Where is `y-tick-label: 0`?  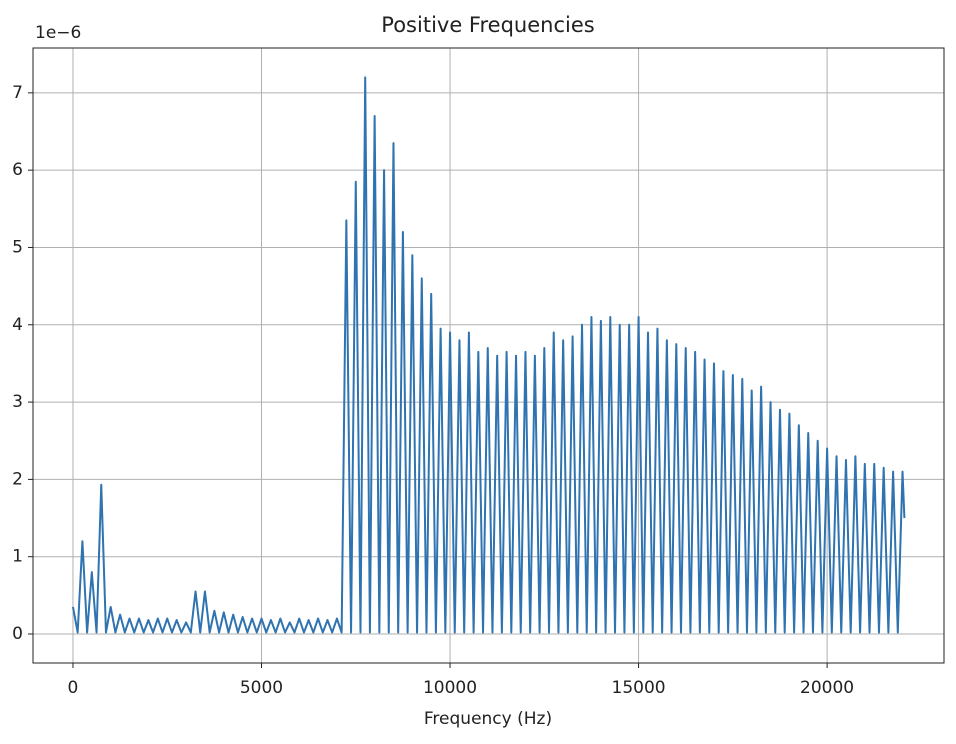 y-tick-label: 0 is located at coordinates (17, 634).